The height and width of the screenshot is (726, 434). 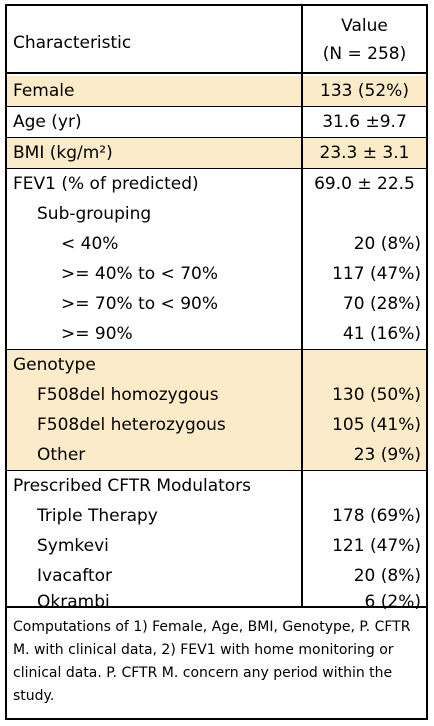 I want to click on row-heterozygous: F508del heterozygous 105 (41%), so click(x=216, y=425).